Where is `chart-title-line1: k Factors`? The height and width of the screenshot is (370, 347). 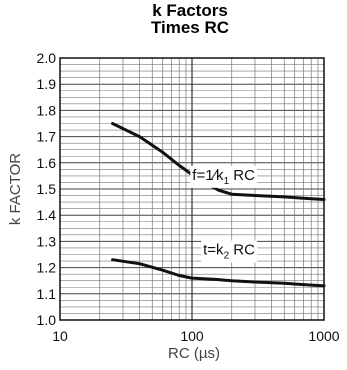
chart-title-line1: k Factors is located at coordinates (190, 10).